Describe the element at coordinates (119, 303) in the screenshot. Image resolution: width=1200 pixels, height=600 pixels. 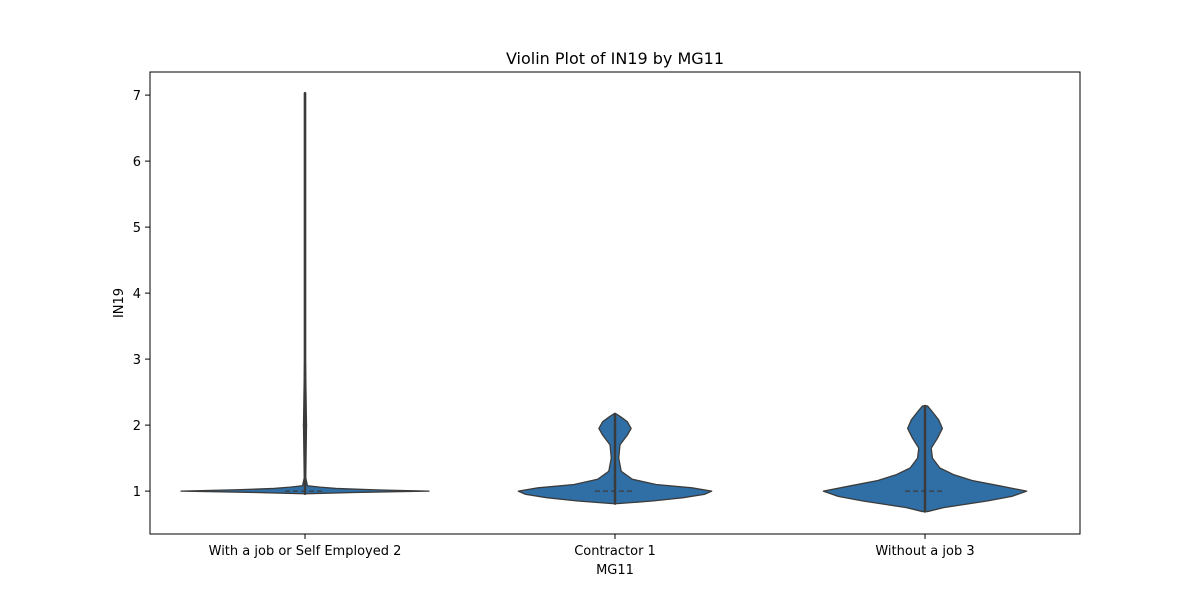
I see `y-axis-label: IN19` at that location.